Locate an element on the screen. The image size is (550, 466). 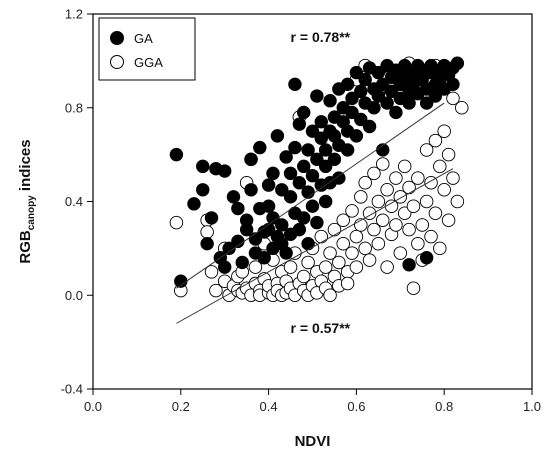
x-tick-label: 0.4 is located at coordinates (269, 406).